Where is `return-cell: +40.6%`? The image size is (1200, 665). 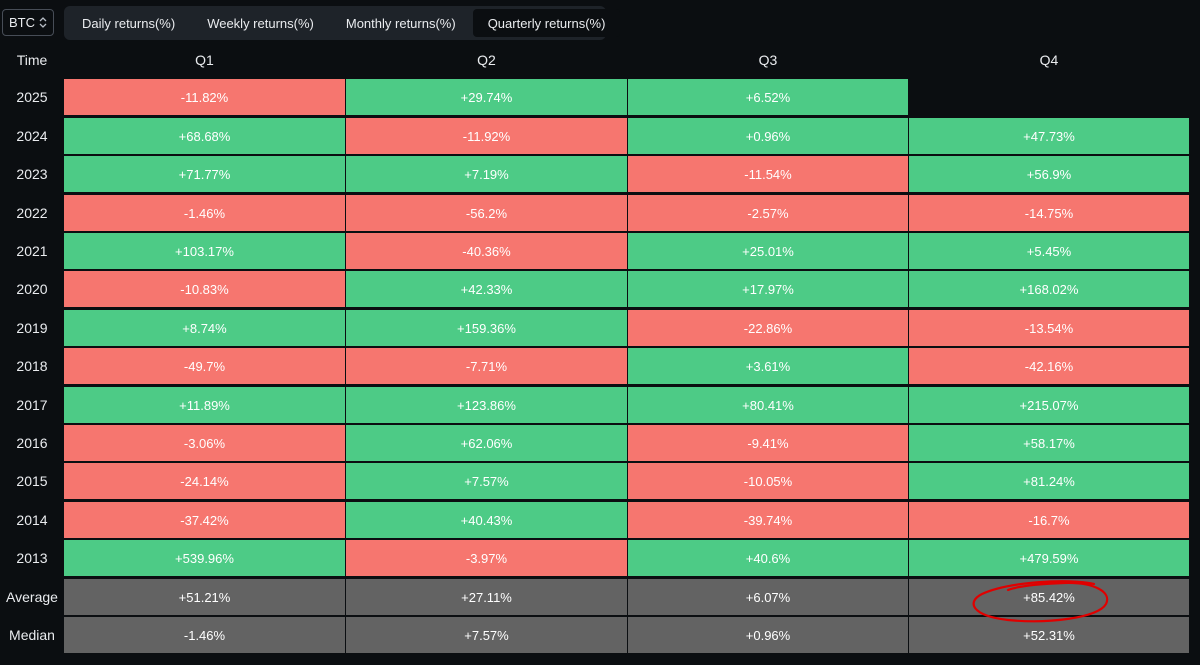
return-cell: +40.6% is located at coordinates (768, 558).